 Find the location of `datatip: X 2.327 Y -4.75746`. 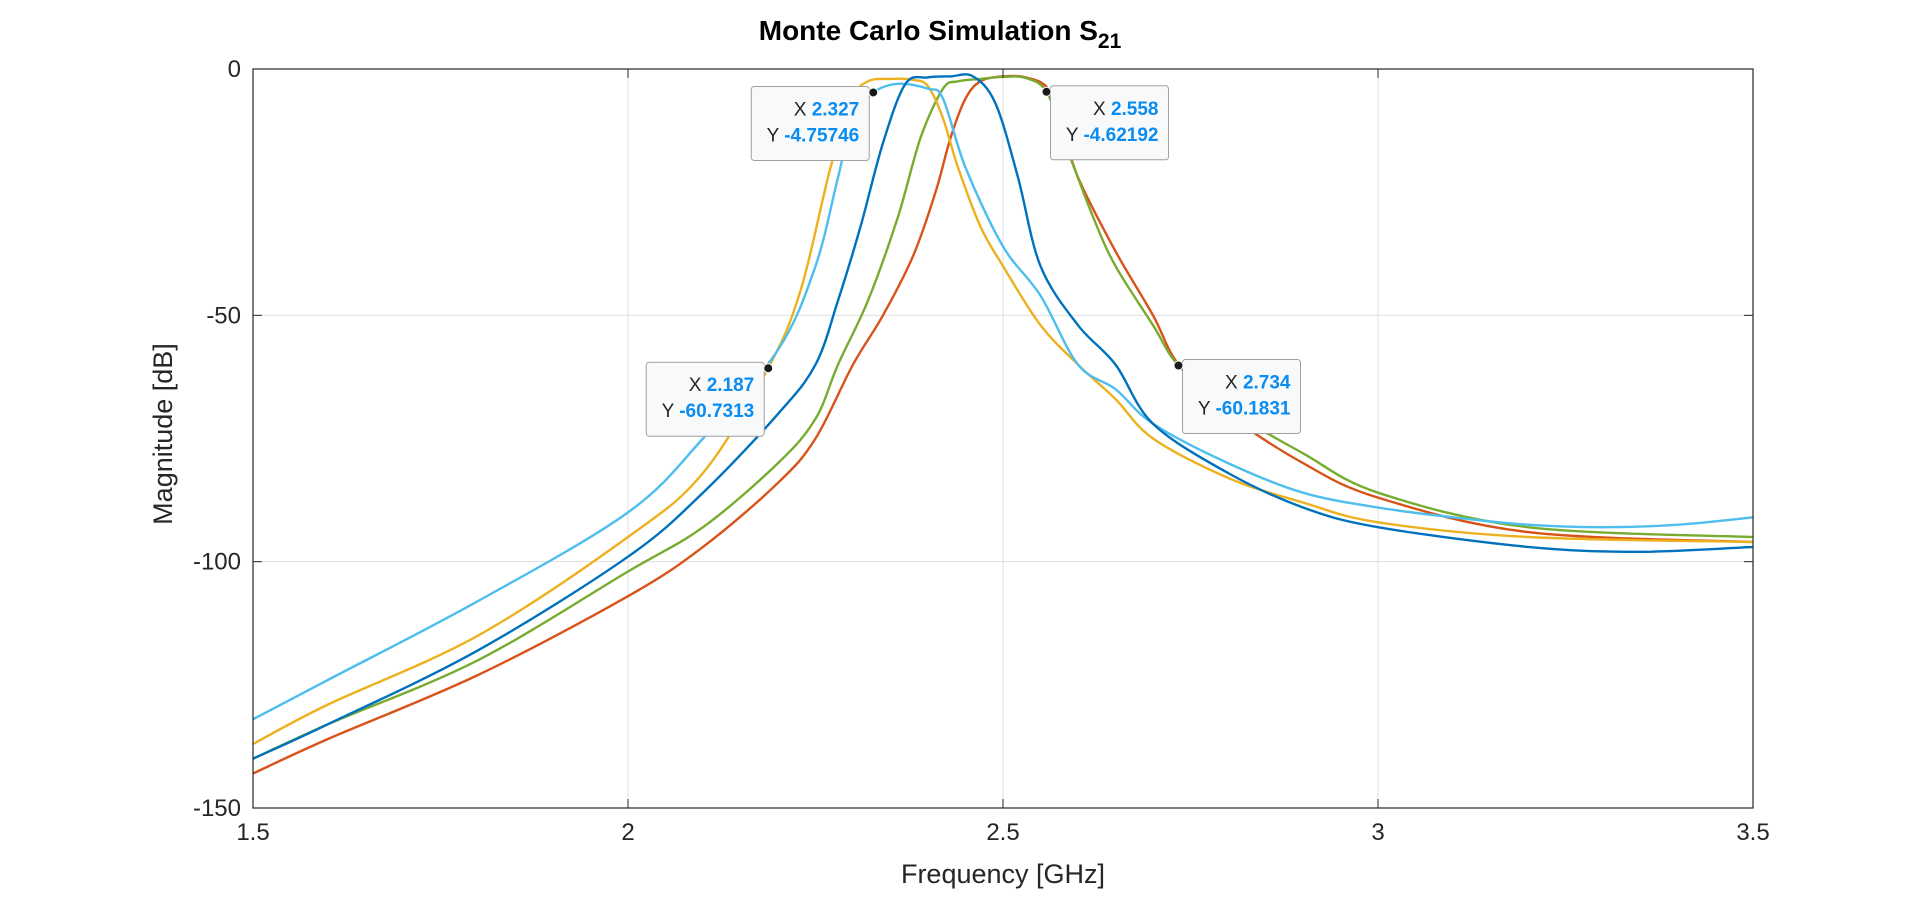

datatip: X 2.327 Y -4.75746 is located at coordinates (814, 123).